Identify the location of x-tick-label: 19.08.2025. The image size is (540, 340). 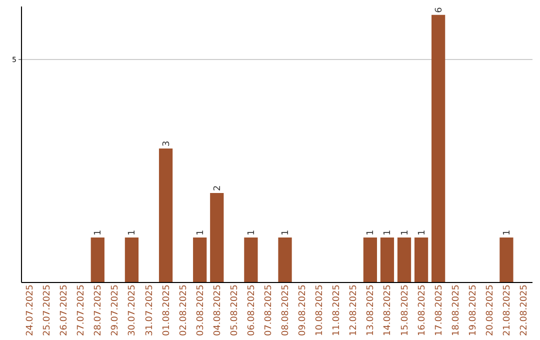
(473, 310).